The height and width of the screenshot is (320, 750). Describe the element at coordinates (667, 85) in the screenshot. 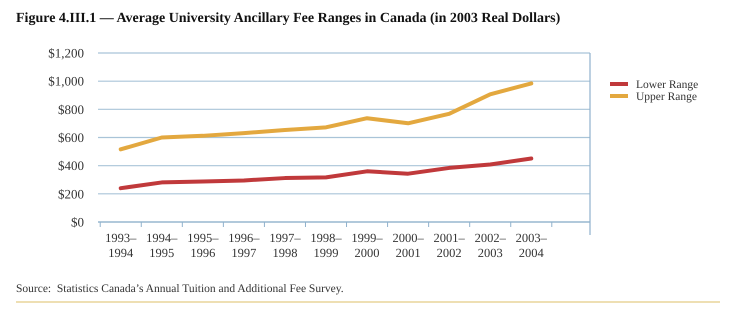

I see `legend-label: Lower Range` at that location.